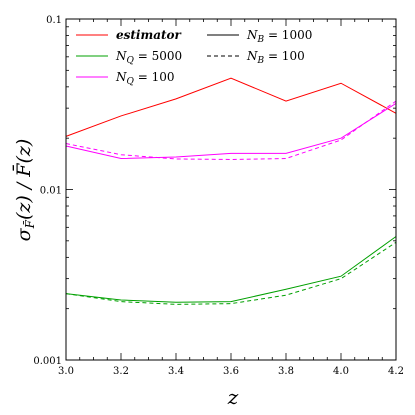  I want to click on x-tick-label: 3.0, so click(66, 371).